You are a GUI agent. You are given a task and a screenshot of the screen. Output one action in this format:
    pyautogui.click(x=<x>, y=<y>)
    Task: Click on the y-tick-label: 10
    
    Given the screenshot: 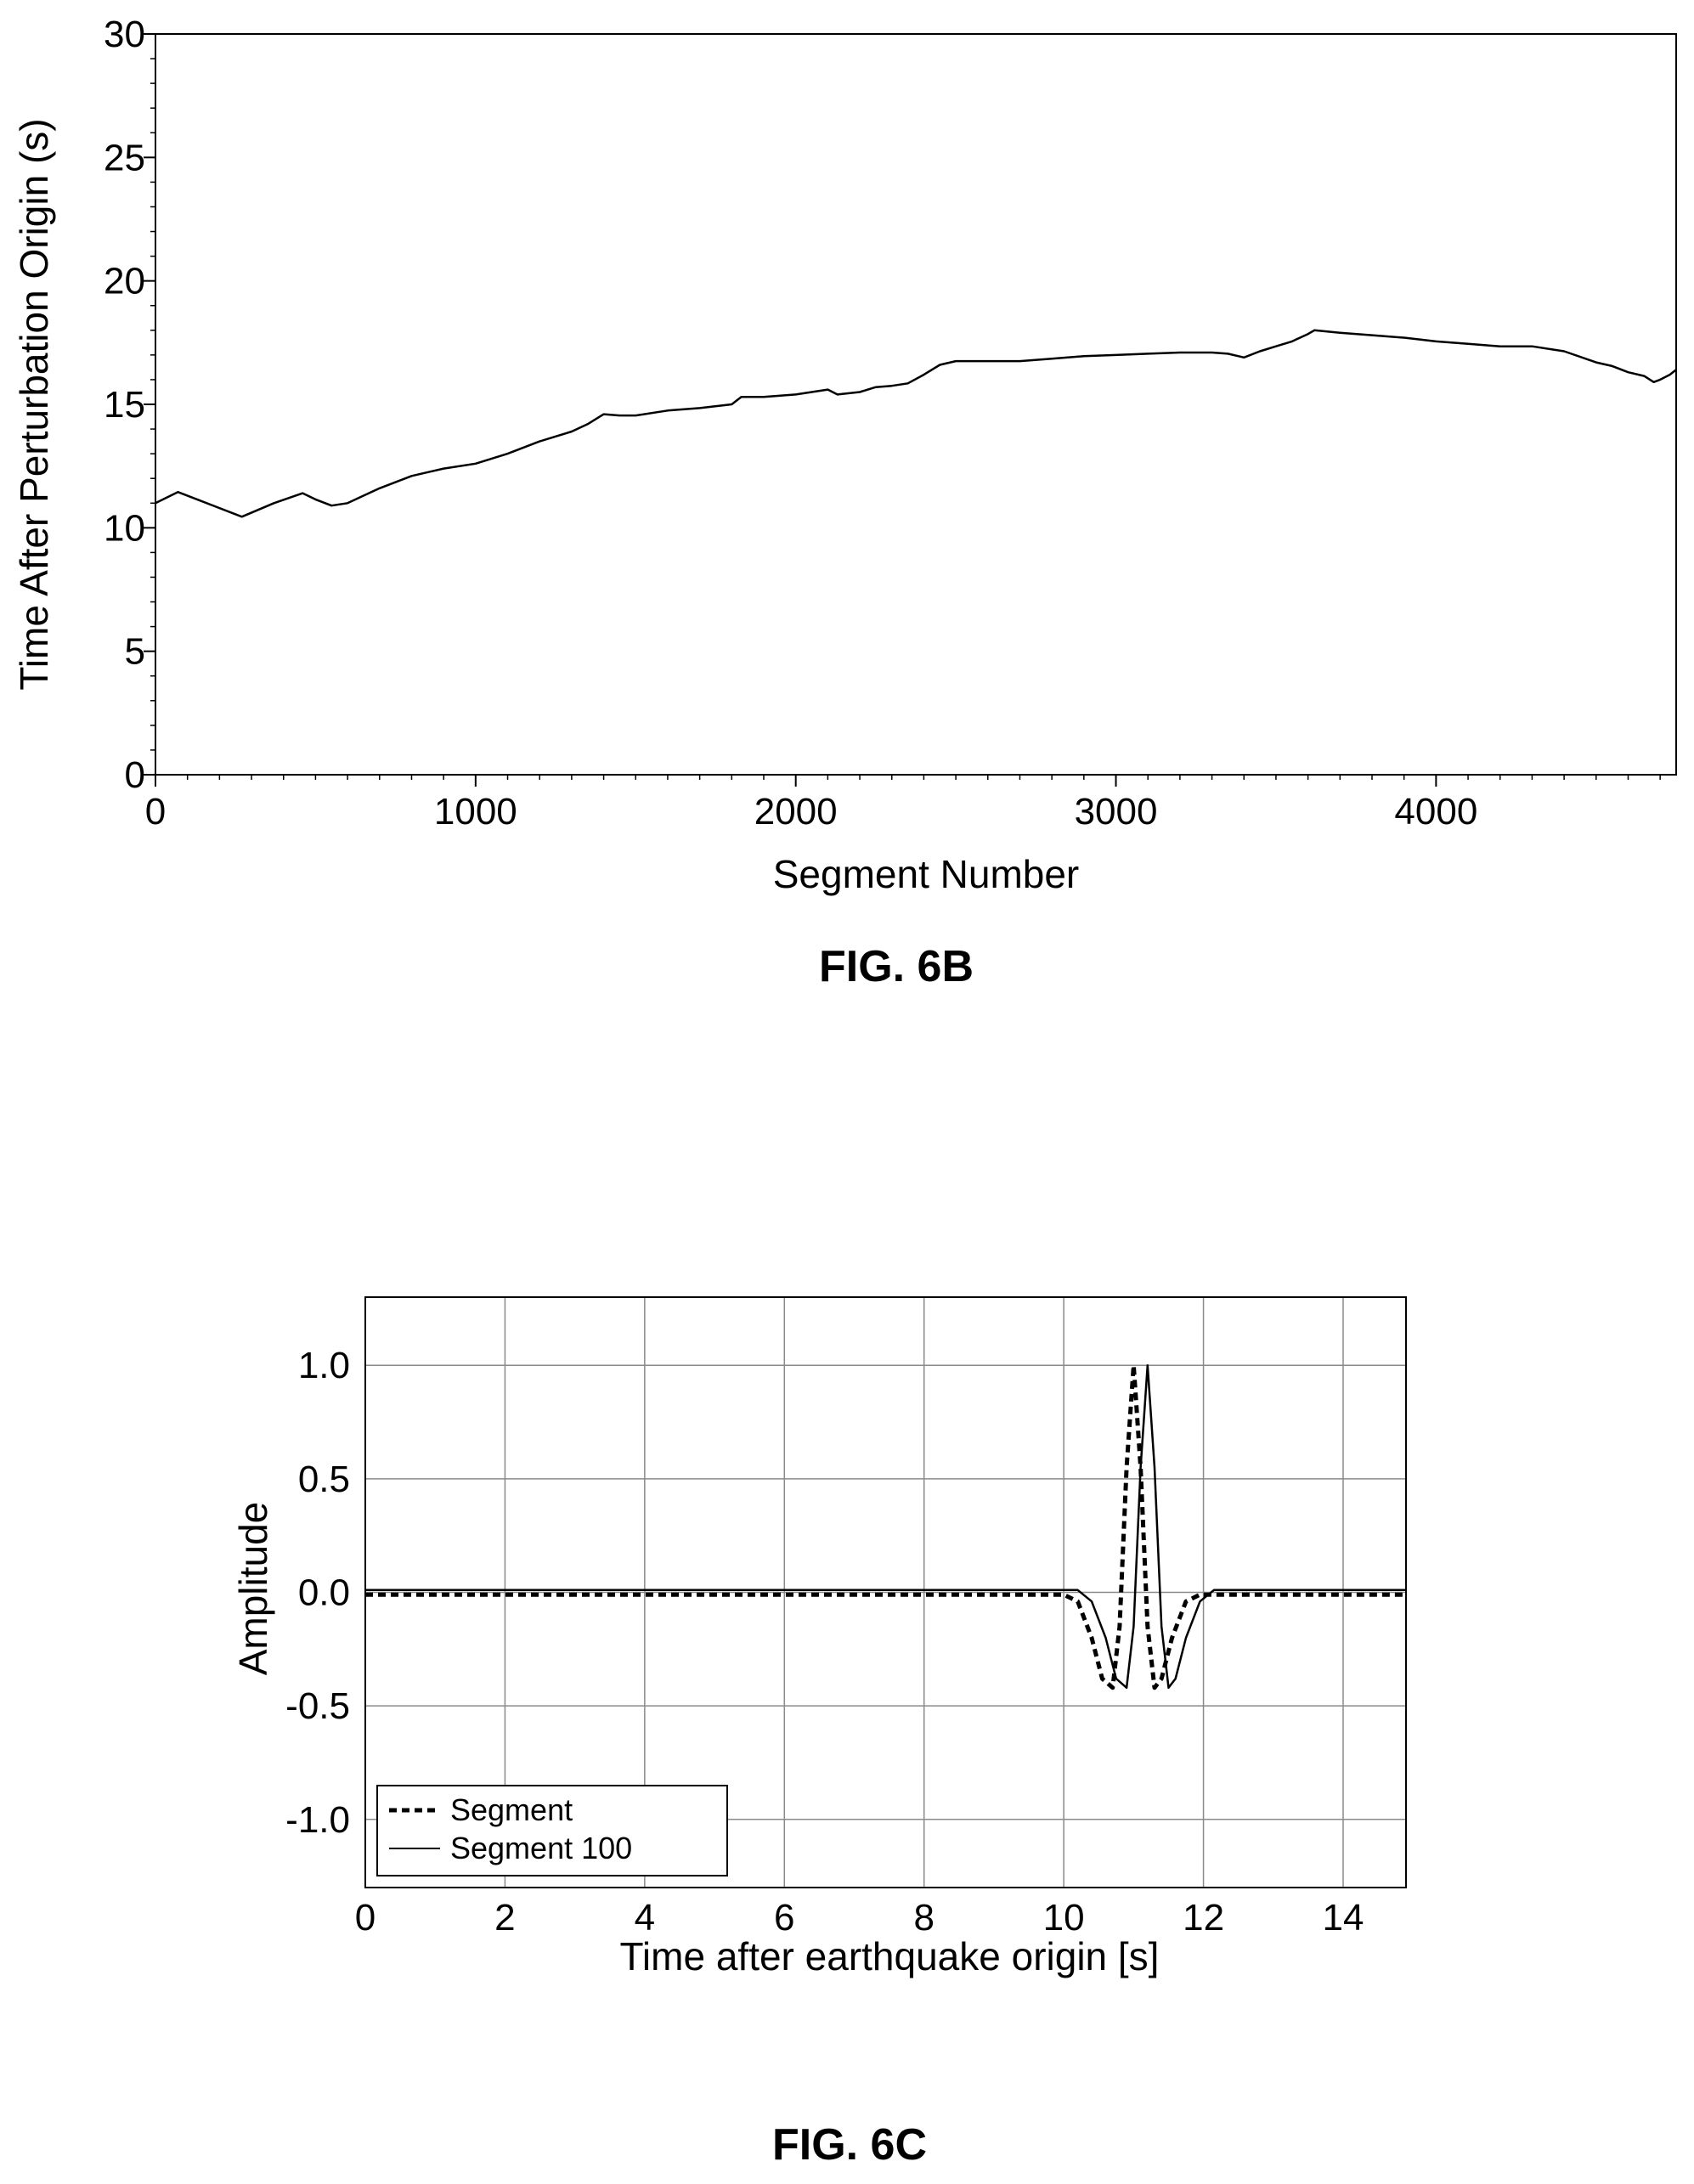 What is the action you would take?
    pyautogui.click(x=124, y=528)
    